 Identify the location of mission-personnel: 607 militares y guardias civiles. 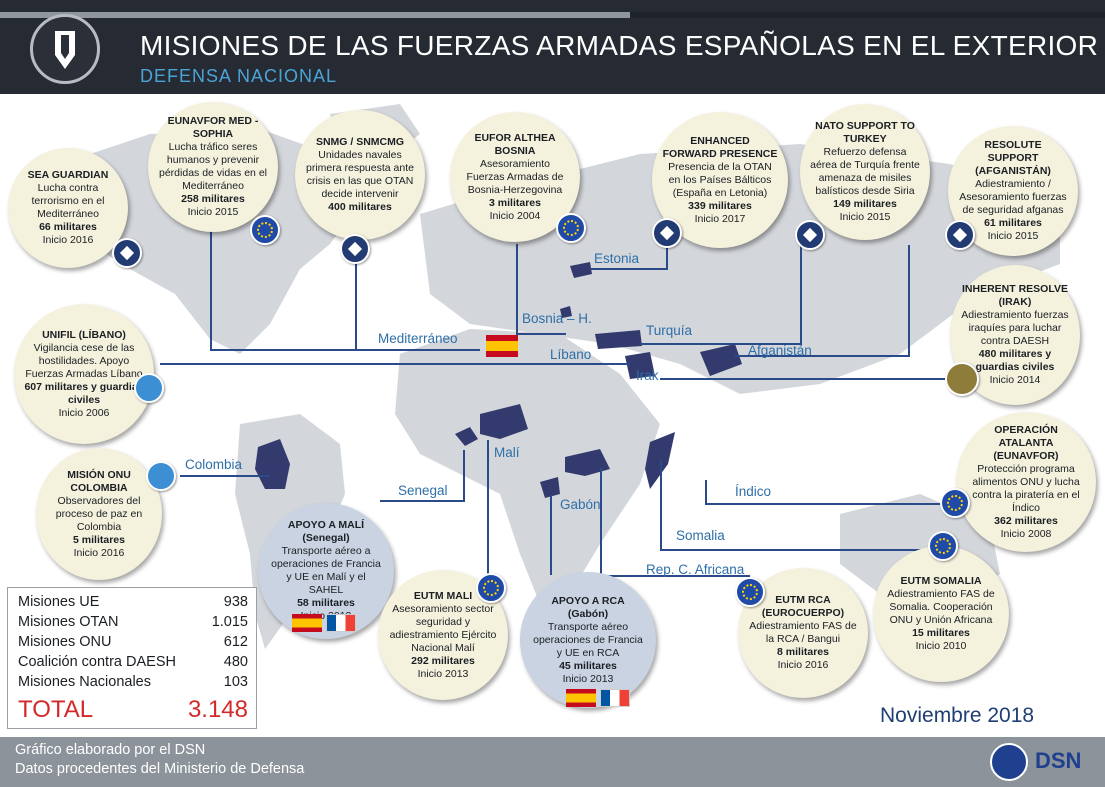
(84, 393).